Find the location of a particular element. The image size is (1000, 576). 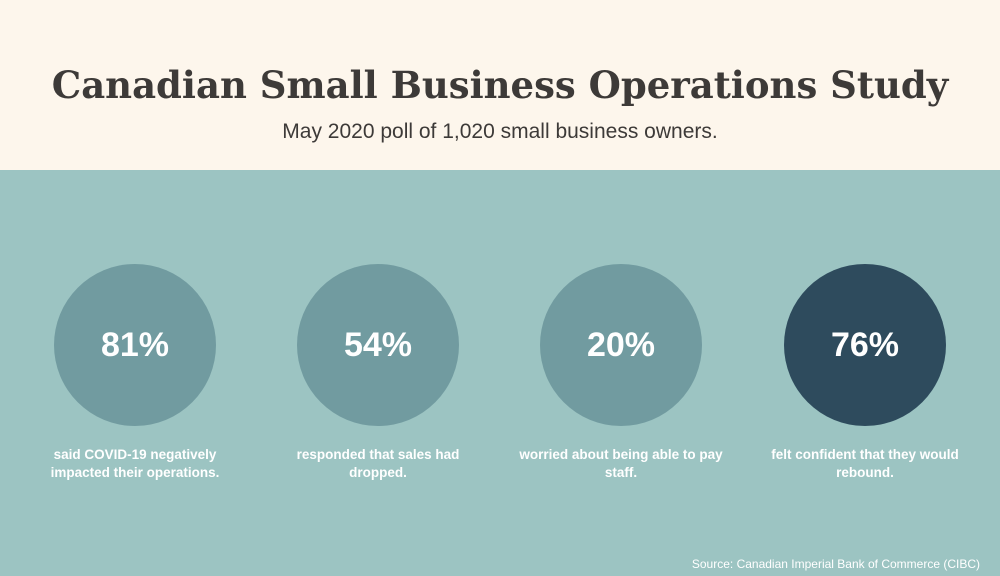

stat-circle: 81% is located at coordinates (135, 345).